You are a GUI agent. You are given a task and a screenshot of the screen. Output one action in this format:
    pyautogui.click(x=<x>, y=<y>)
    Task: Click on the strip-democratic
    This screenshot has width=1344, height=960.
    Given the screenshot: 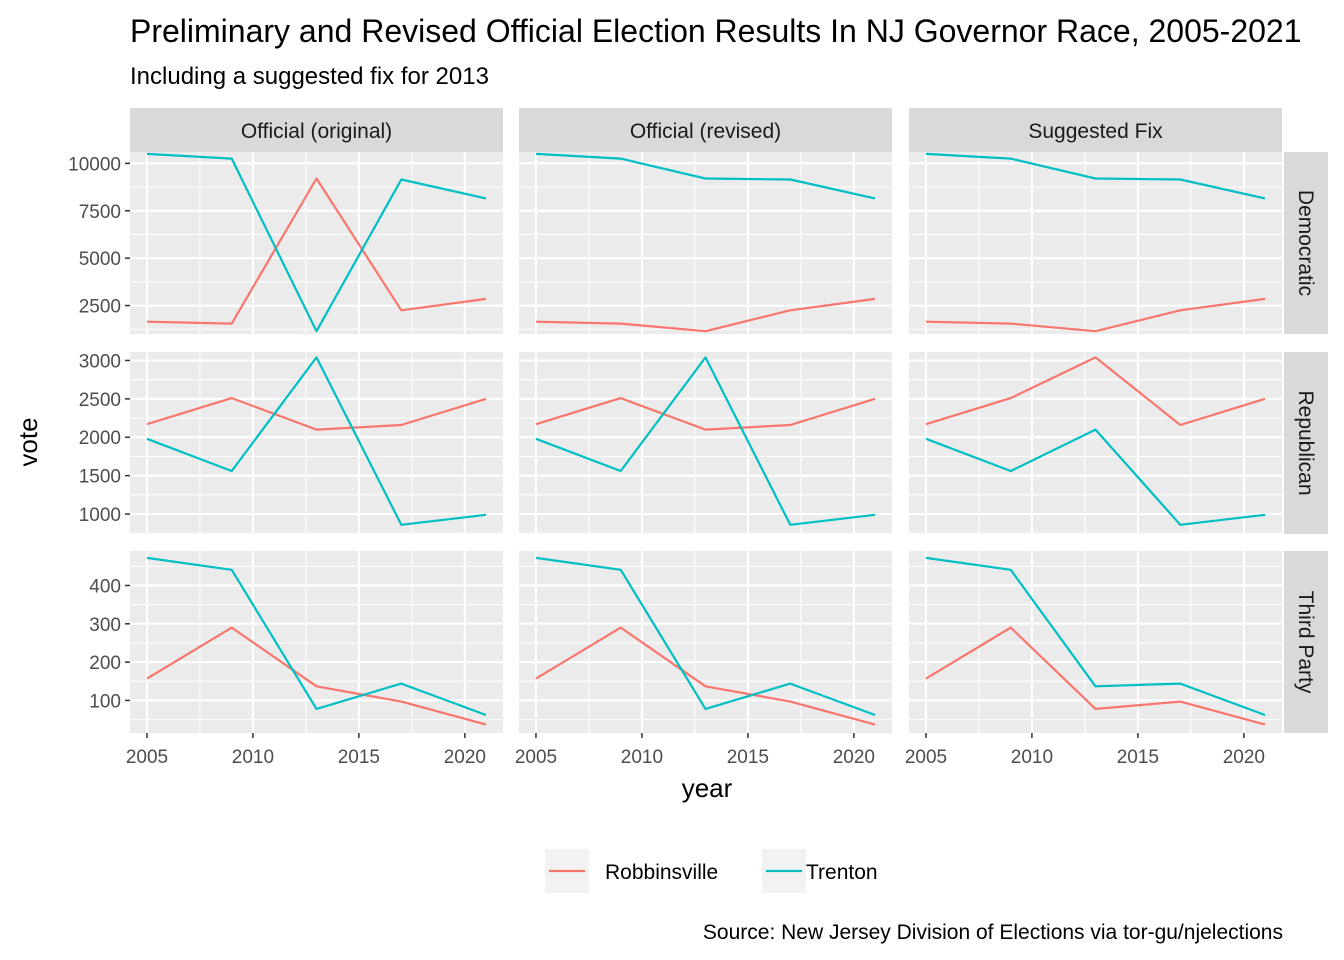 What is the action you would take?
    pyautogui.click(x=1306, y=243)
    